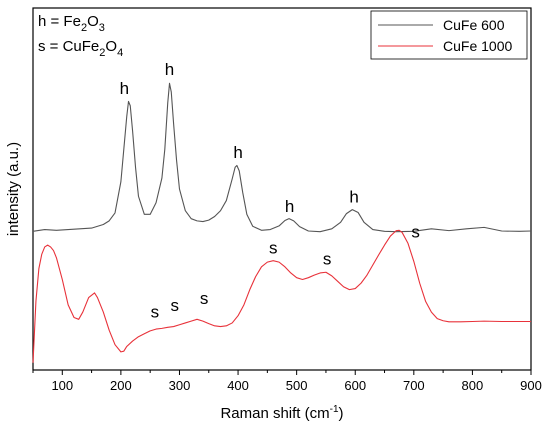  What do you see at coordinates (124, 88) in the screenshot?
I see `annotation-h-0: h` at bounding box center [124, 88].